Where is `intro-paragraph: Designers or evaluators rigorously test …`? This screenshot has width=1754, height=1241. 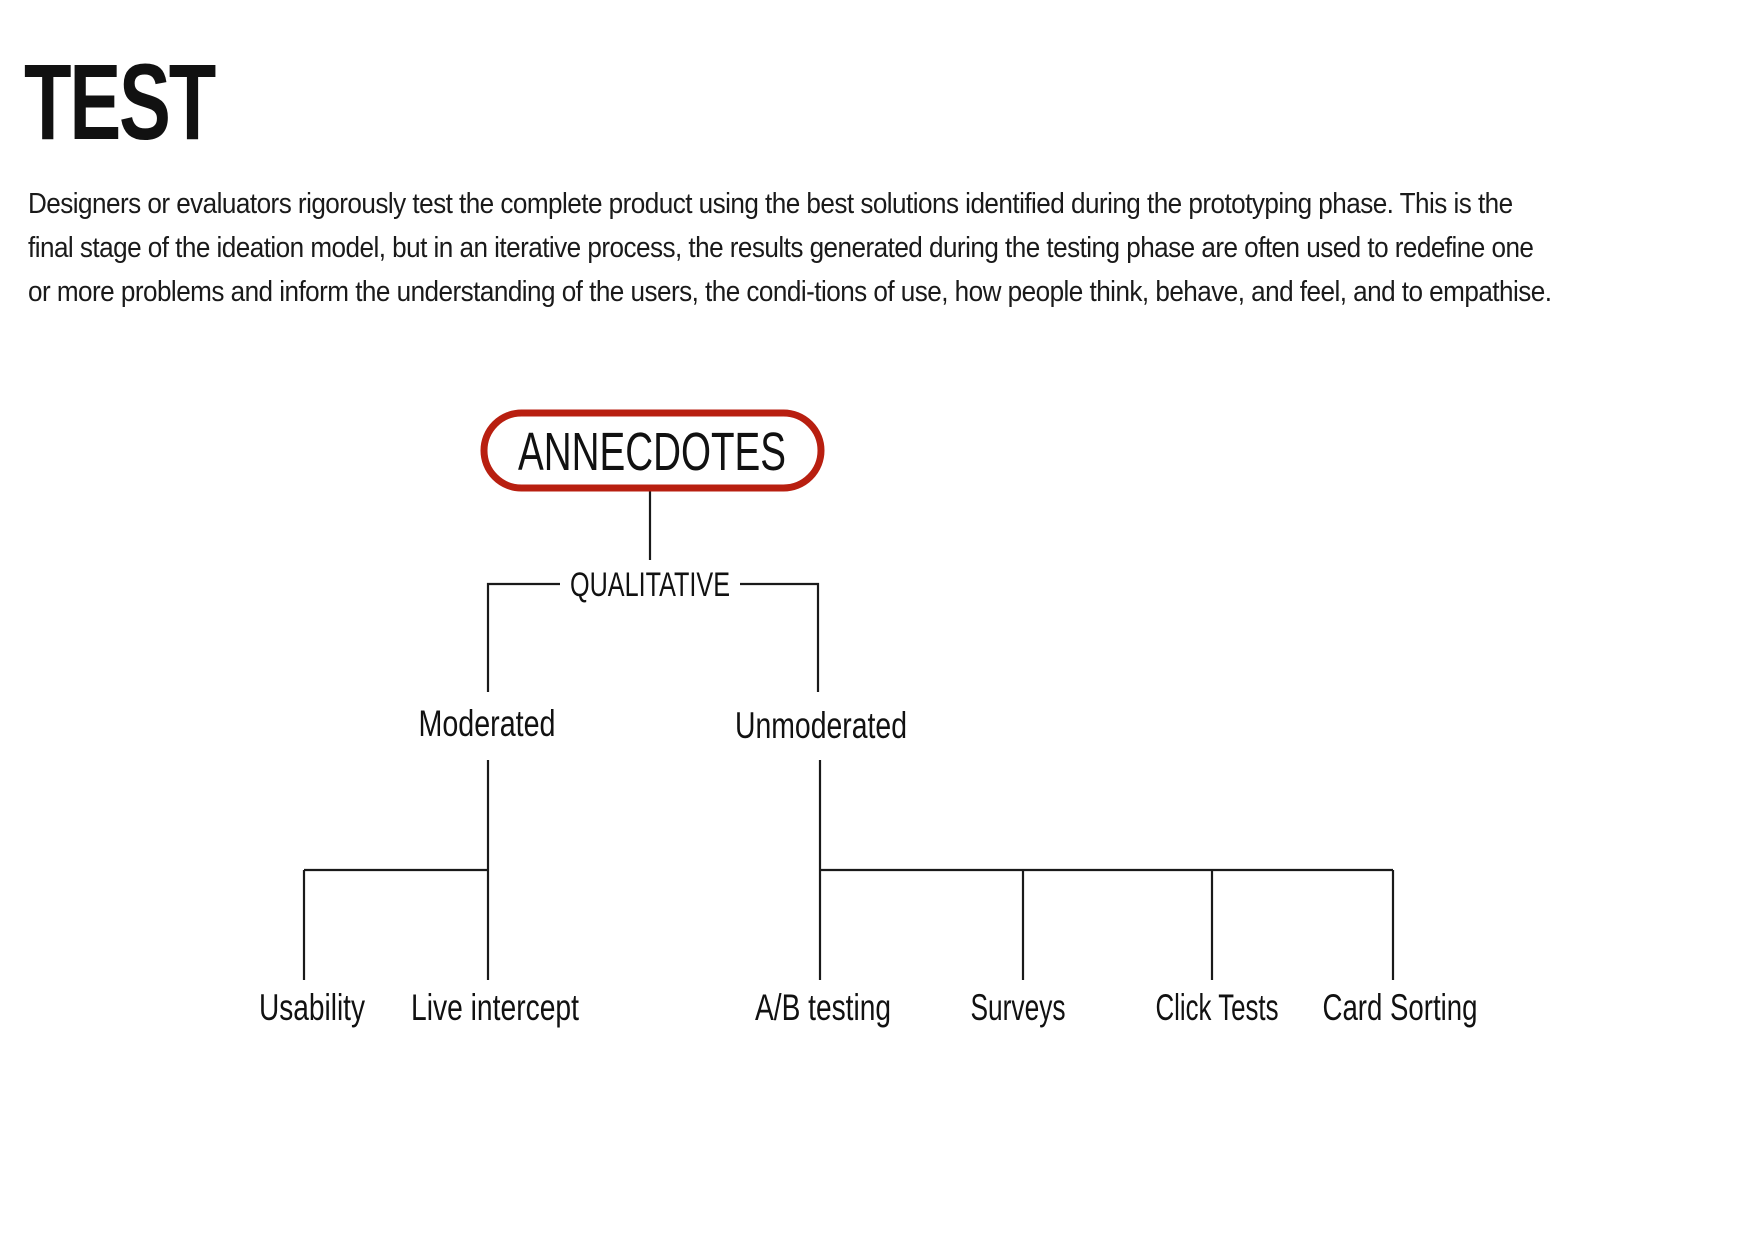 intro-paragraph: Designers or evaluators rigorously test … is located at coordinates (790, 248).